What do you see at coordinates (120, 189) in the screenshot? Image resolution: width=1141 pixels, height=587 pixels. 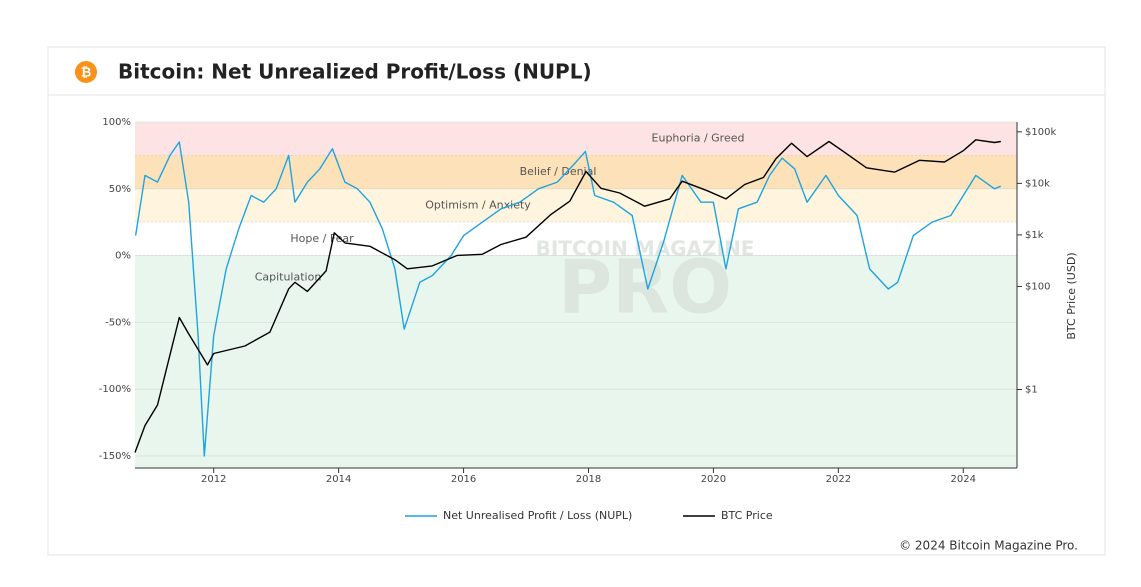 I see `y-tick-label: 50%` at bounding box center [120, 189].